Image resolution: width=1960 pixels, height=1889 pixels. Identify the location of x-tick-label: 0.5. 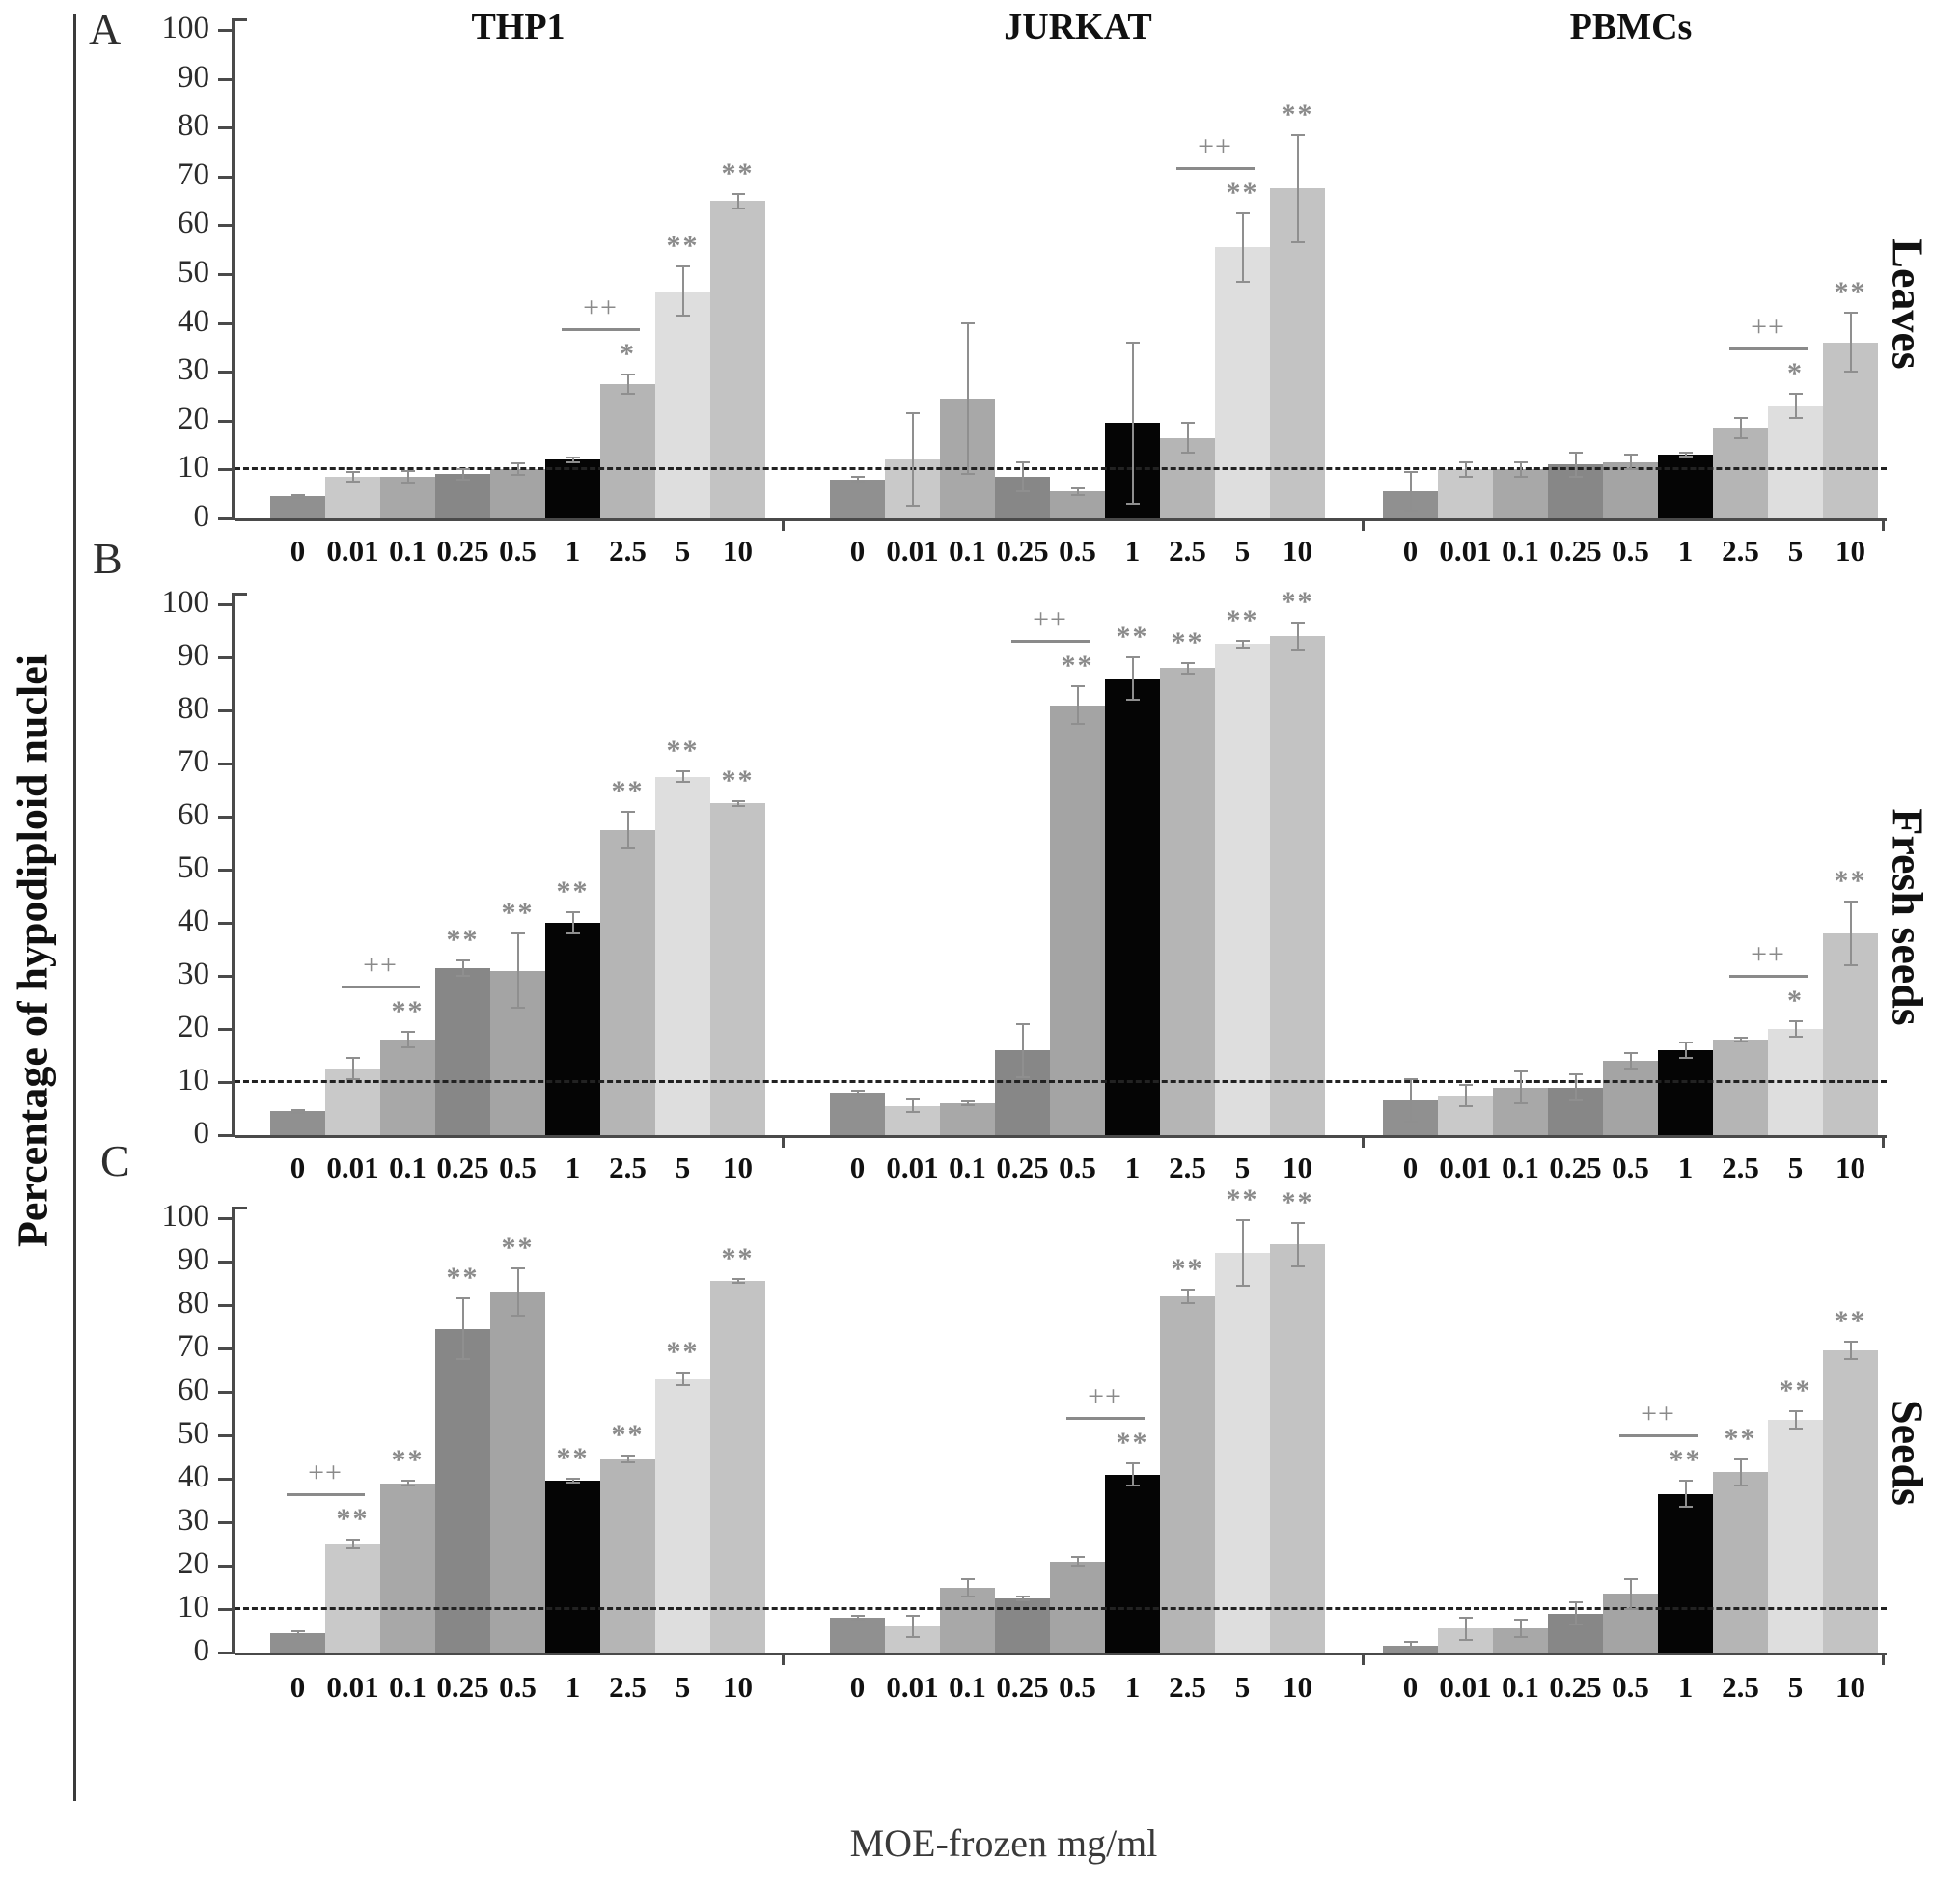
(1077, 1168).